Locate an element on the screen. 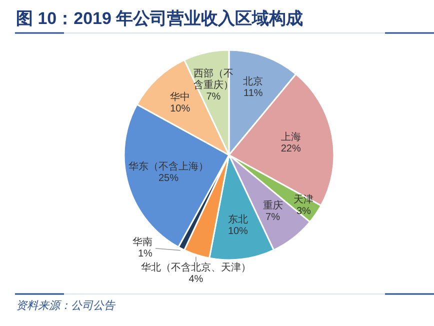  slice-label: 上海 is located at coordinates (290, 137).